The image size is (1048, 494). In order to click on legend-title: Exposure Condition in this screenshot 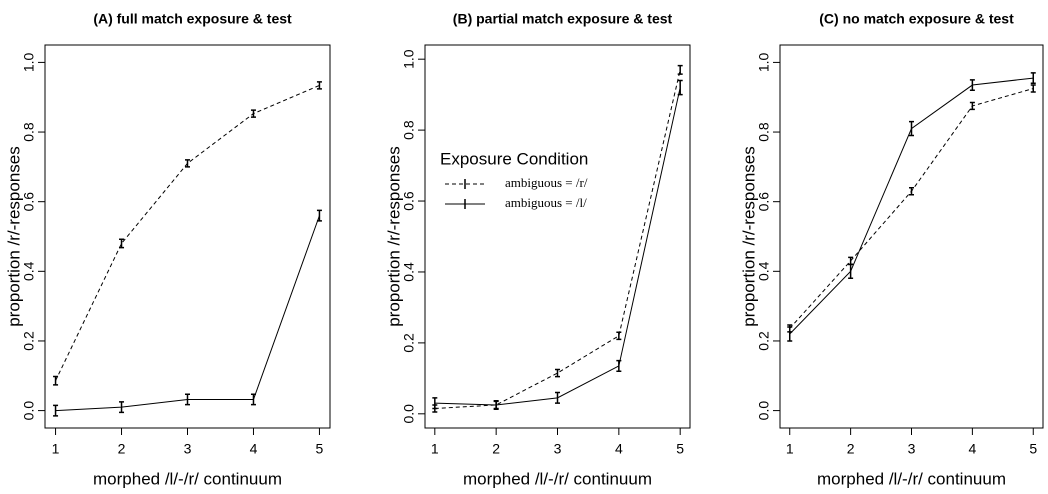, I will do `click(514, 158)`.